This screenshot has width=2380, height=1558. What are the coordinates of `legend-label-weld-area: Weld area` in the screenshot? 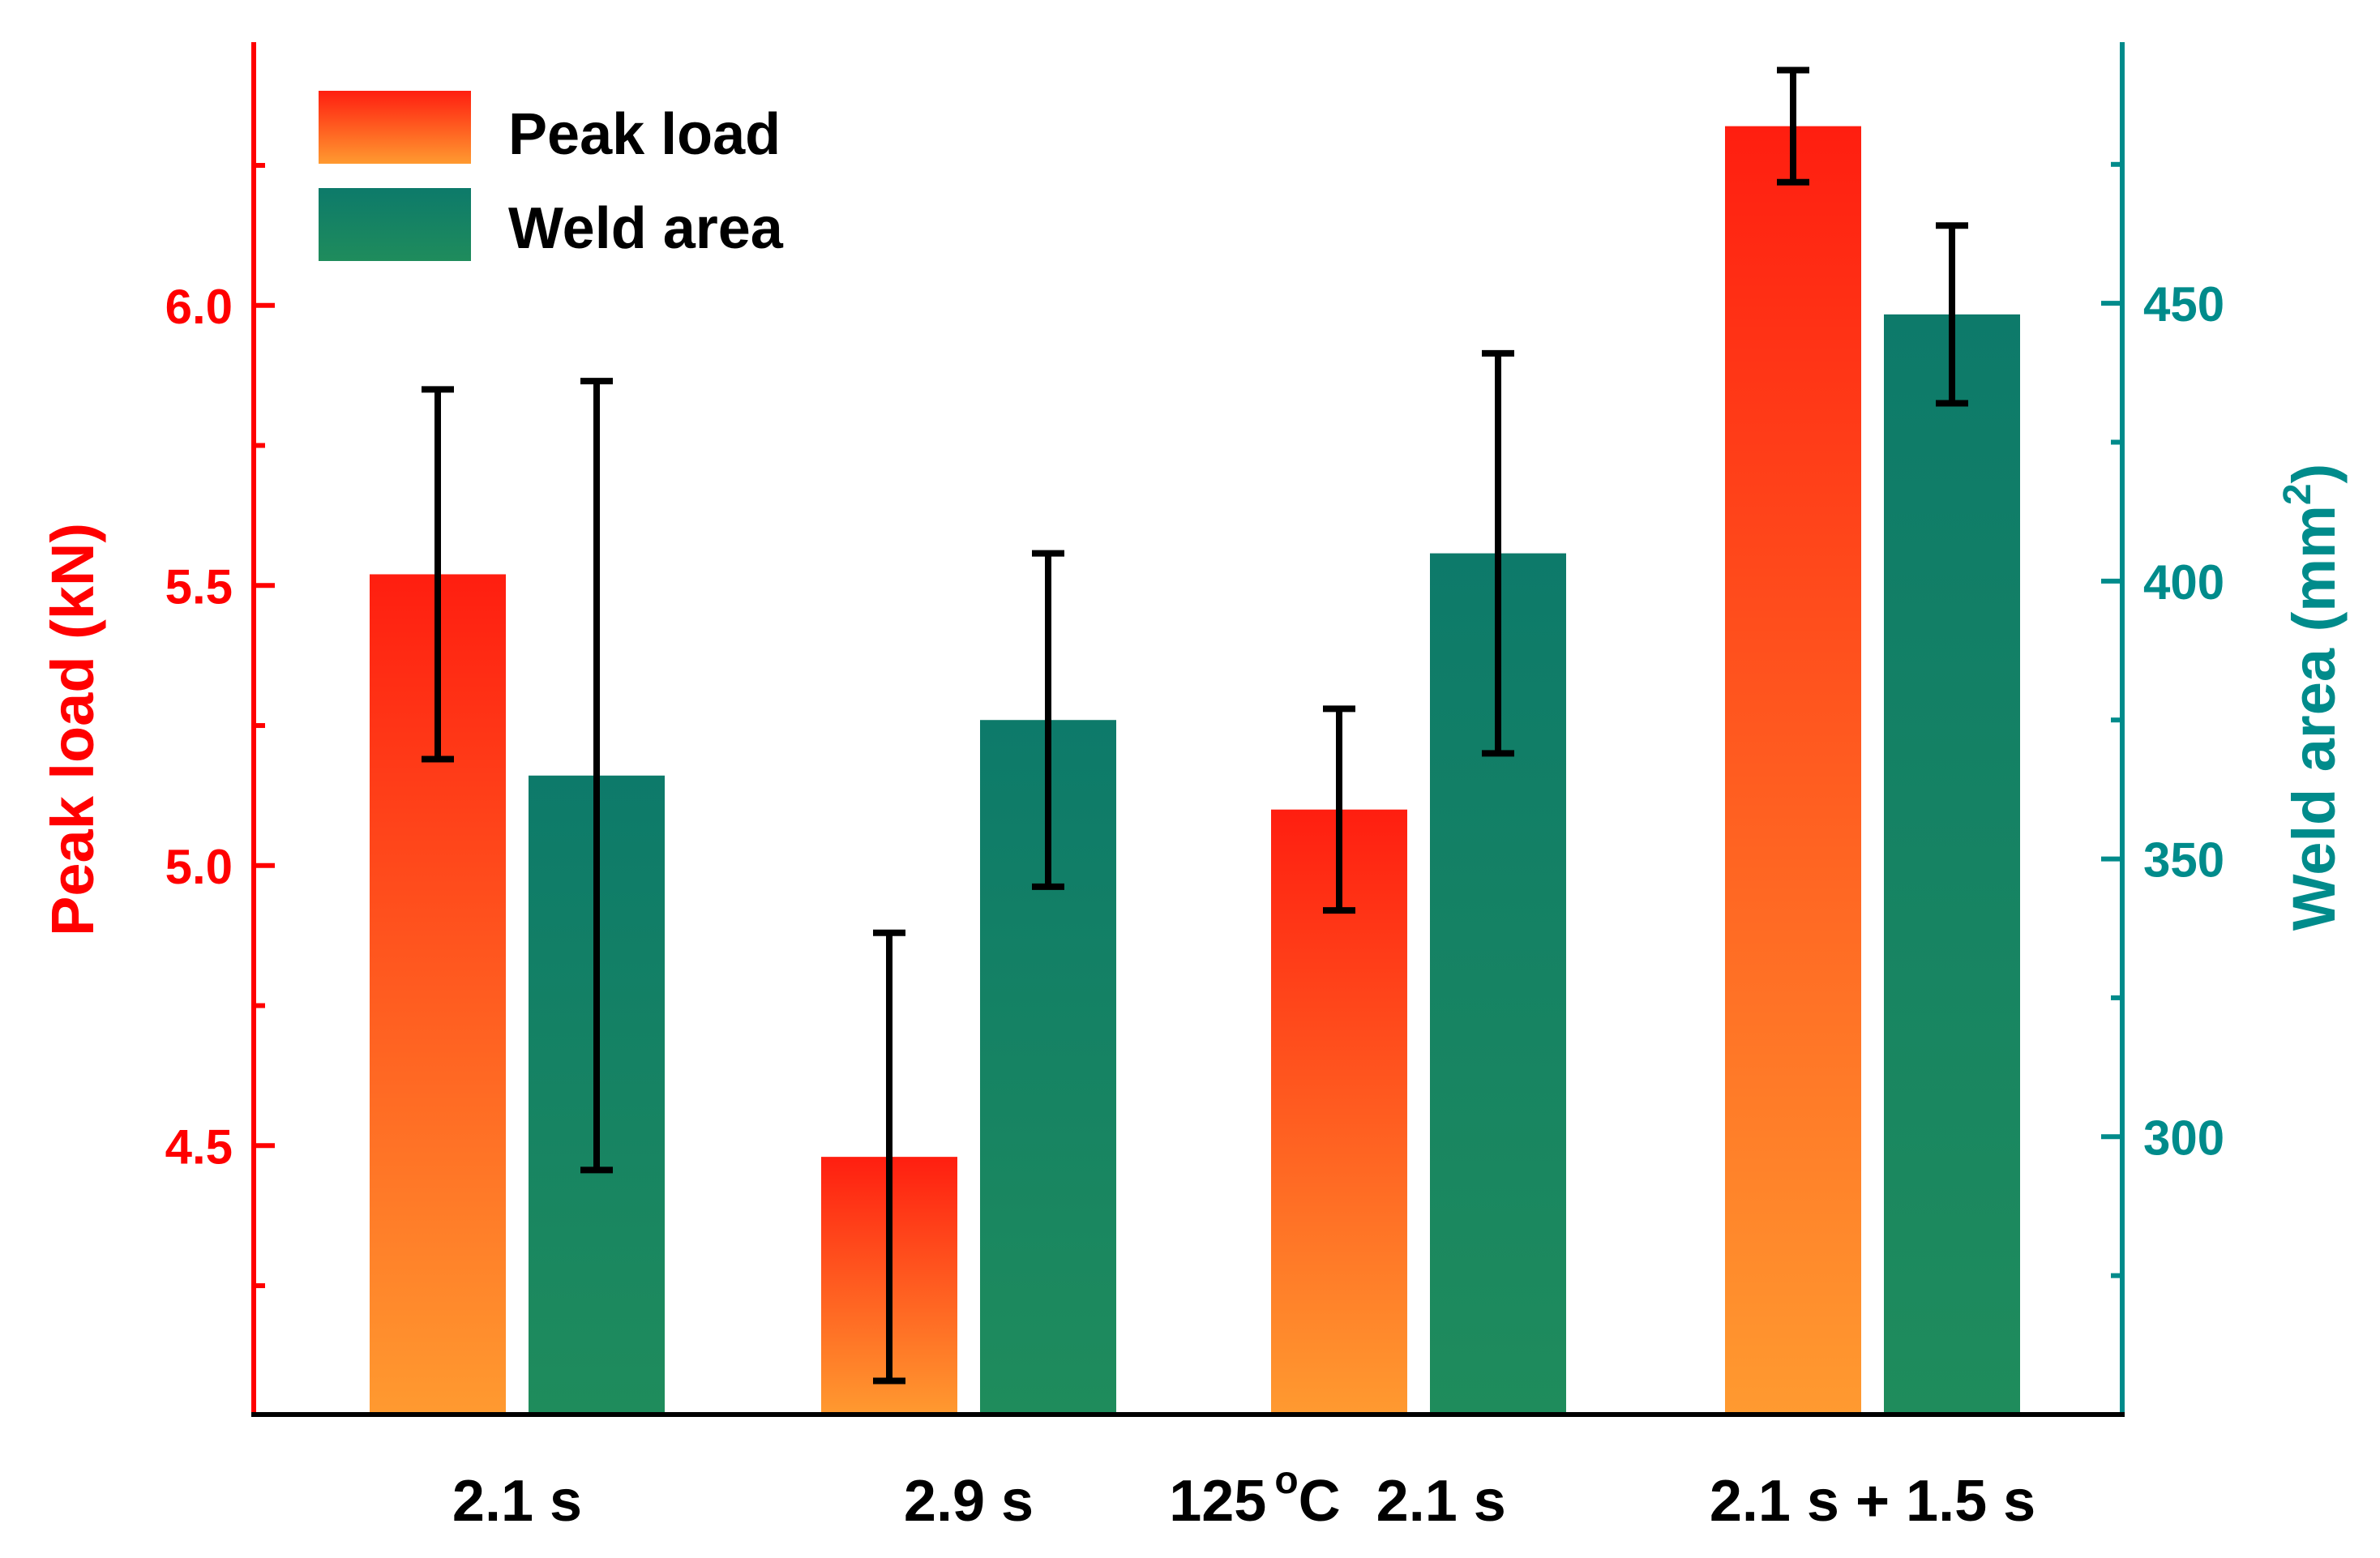 It's located at (646, 228).